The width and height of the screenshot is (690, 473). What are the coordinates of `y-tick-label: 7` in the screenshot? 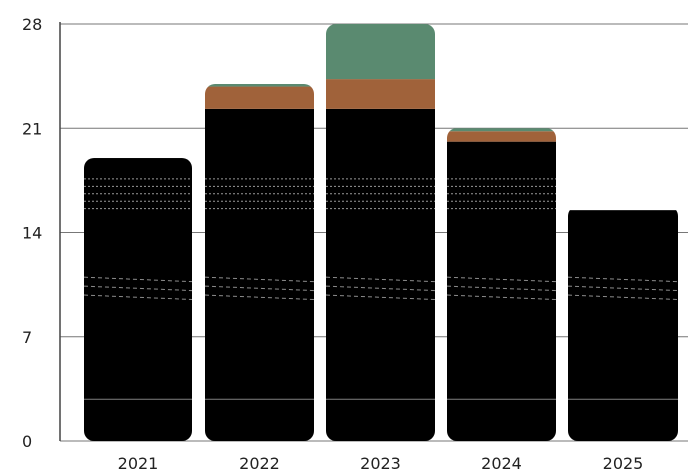 It's located at (27, 337).